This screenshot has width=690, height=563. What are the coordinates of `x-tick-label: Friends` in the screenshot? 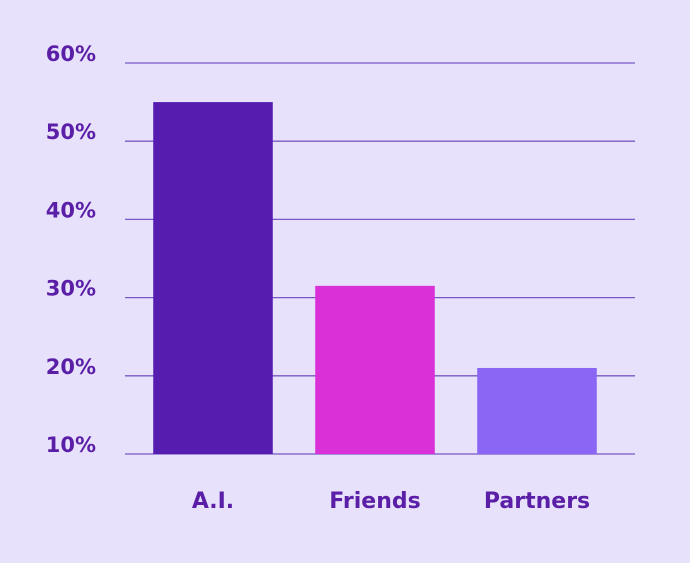 It's located at (374, 501).